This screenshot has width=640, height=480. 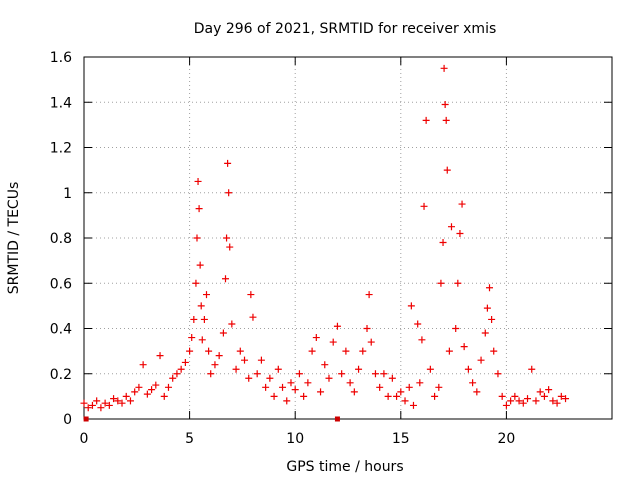 What do you see at coordinates (61, 58) in the screenshot?
I see `y-tick-label: 1.6` at bounding box center [61, 58].